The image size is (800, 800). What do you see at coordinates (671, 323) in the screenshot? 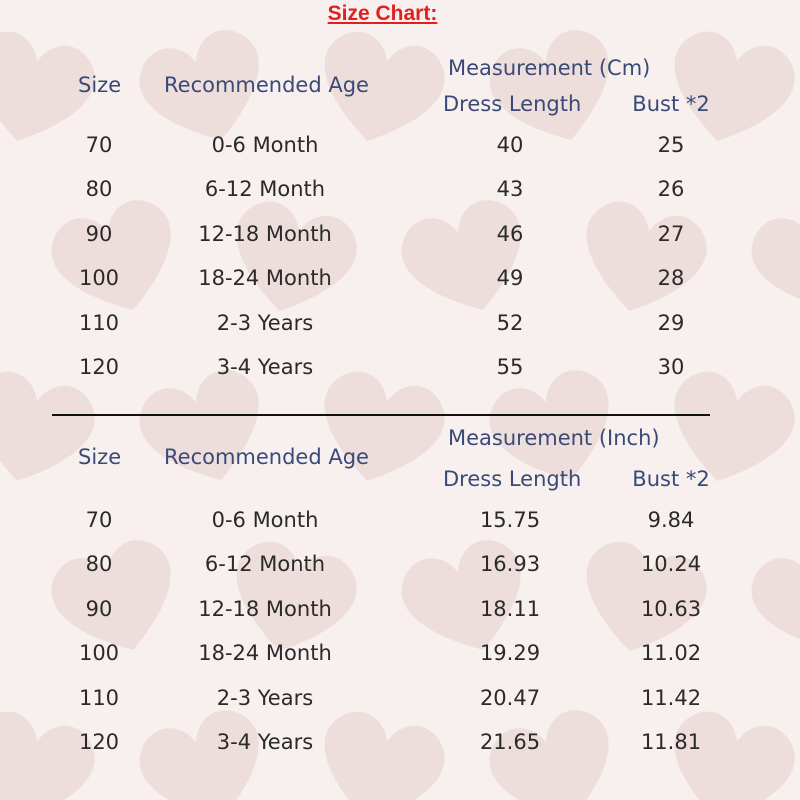
I see `bust-cell: 29` at bounding box center [671, 323].